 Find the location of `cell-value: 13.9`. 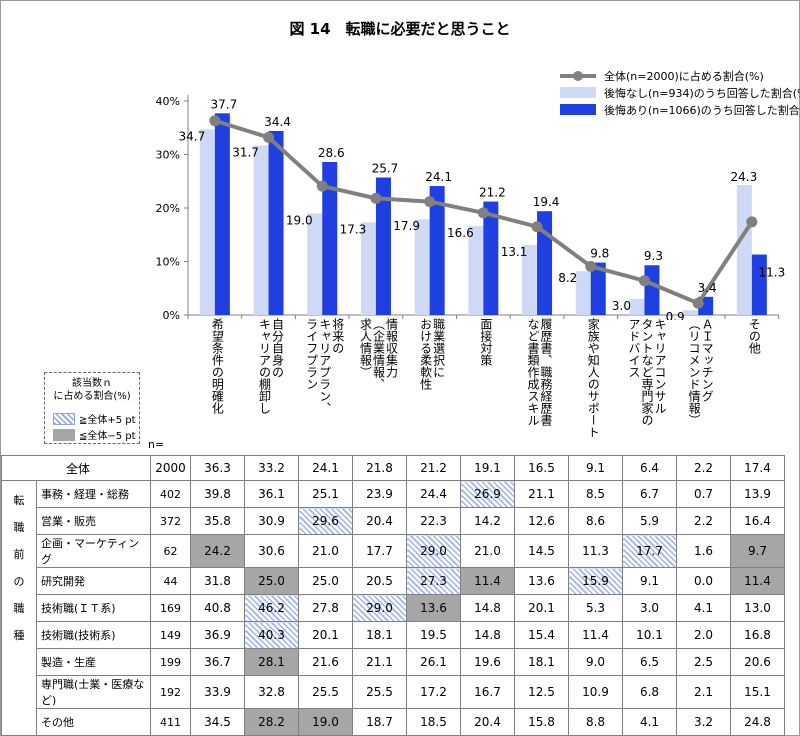

cell-value: 13.9 is located at coordinates (757, 494).